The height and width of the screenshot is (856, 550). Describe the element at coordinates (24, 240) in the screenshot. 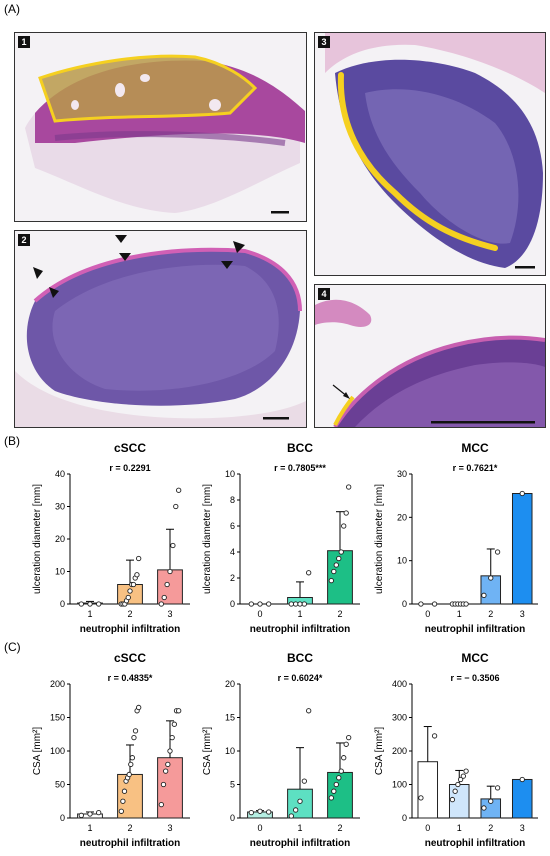

I see `panel-number: 2` at that location.